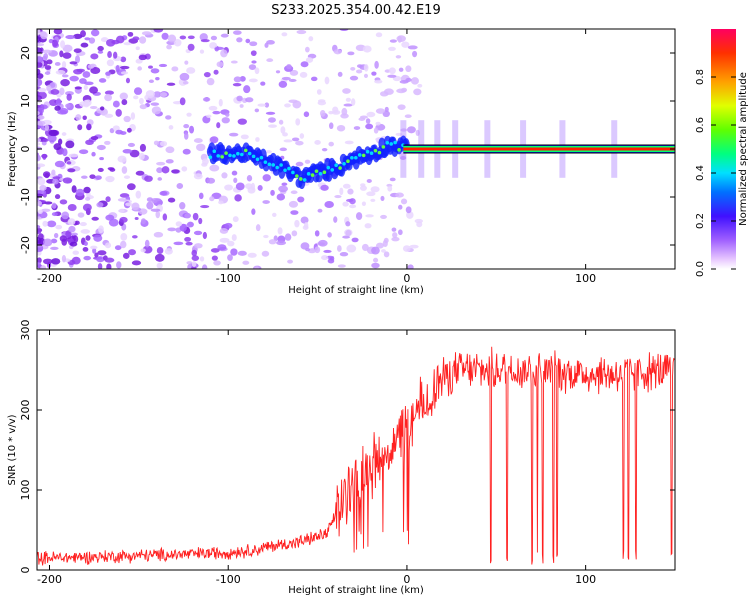 The width and height of the screenshot is (750, 600). What do you see at coordinates (355, 10) in the screenshot?
I see `chart-title: S233.2025.354.00.42.E19` at bounding box center [355, 10].